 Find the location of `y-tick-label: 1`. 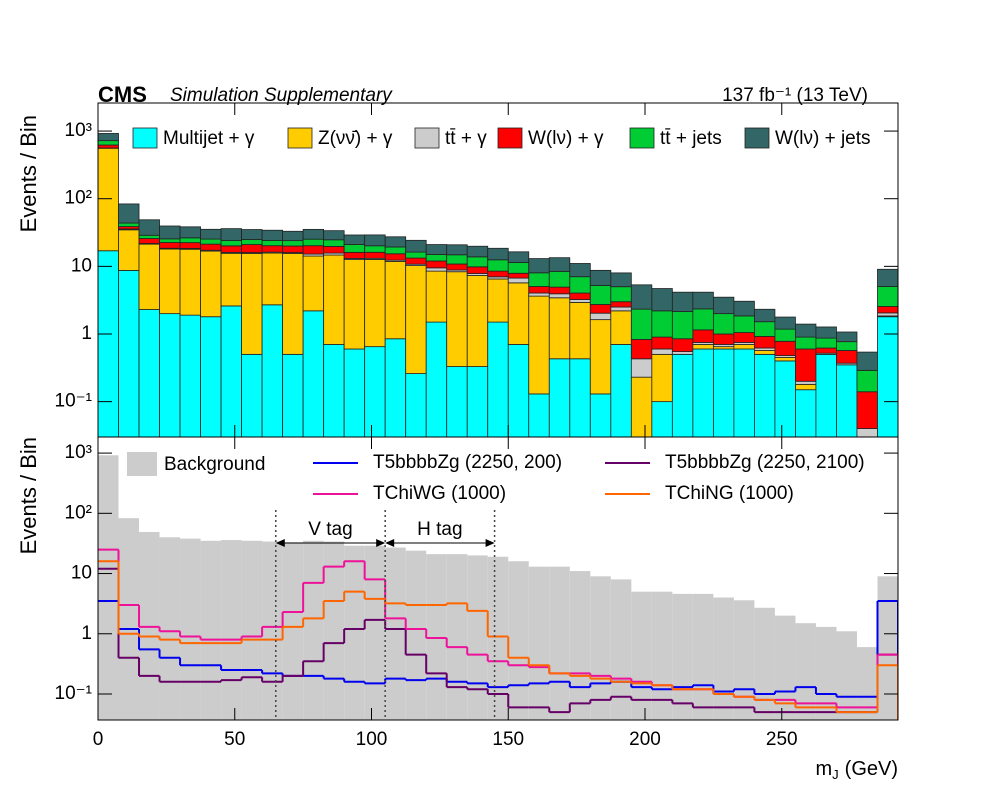

y-tick-label: 1 is located at coordinates (86, 633).